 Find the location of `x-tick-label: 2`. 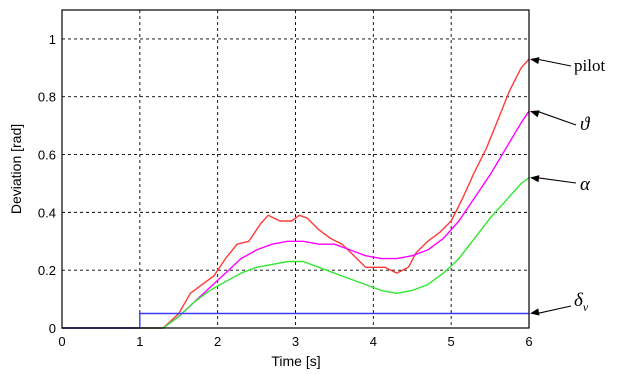

x-tick-label: 2 is located at coordinates (217, 341).